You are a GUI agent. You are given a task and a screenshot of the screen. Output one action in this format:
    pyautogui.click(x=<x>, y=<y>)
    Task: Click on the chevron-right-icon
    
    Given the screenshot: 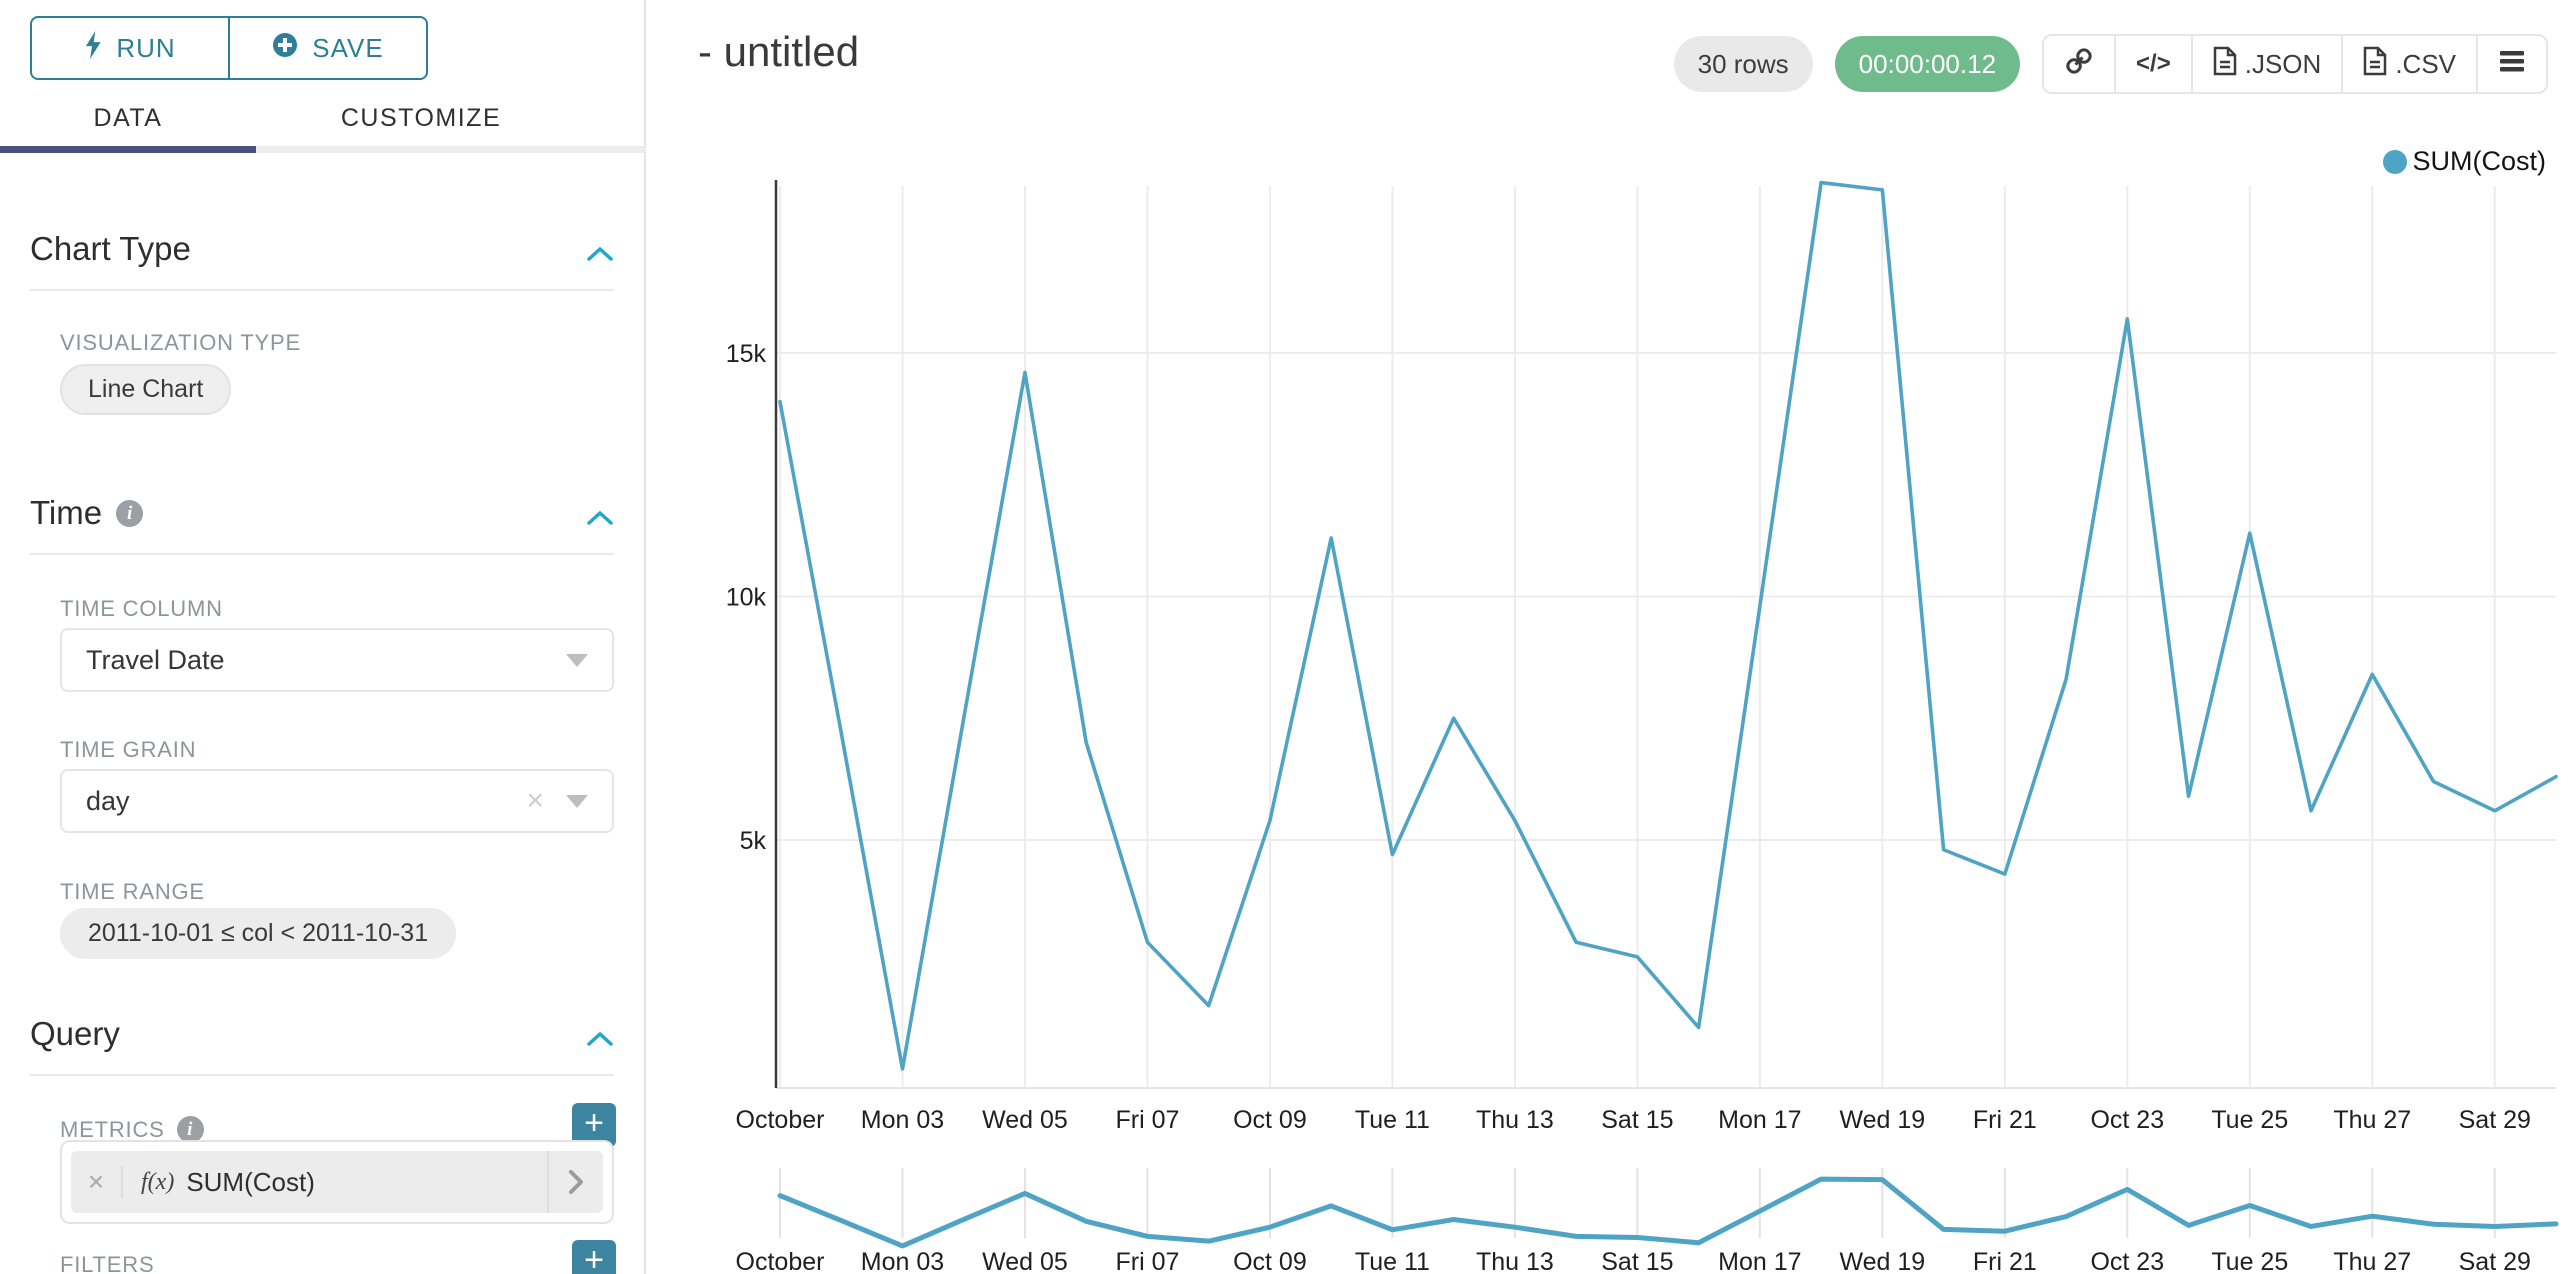 What is the action you would take?
    pyautogui.click(x=575, y=1182)
    